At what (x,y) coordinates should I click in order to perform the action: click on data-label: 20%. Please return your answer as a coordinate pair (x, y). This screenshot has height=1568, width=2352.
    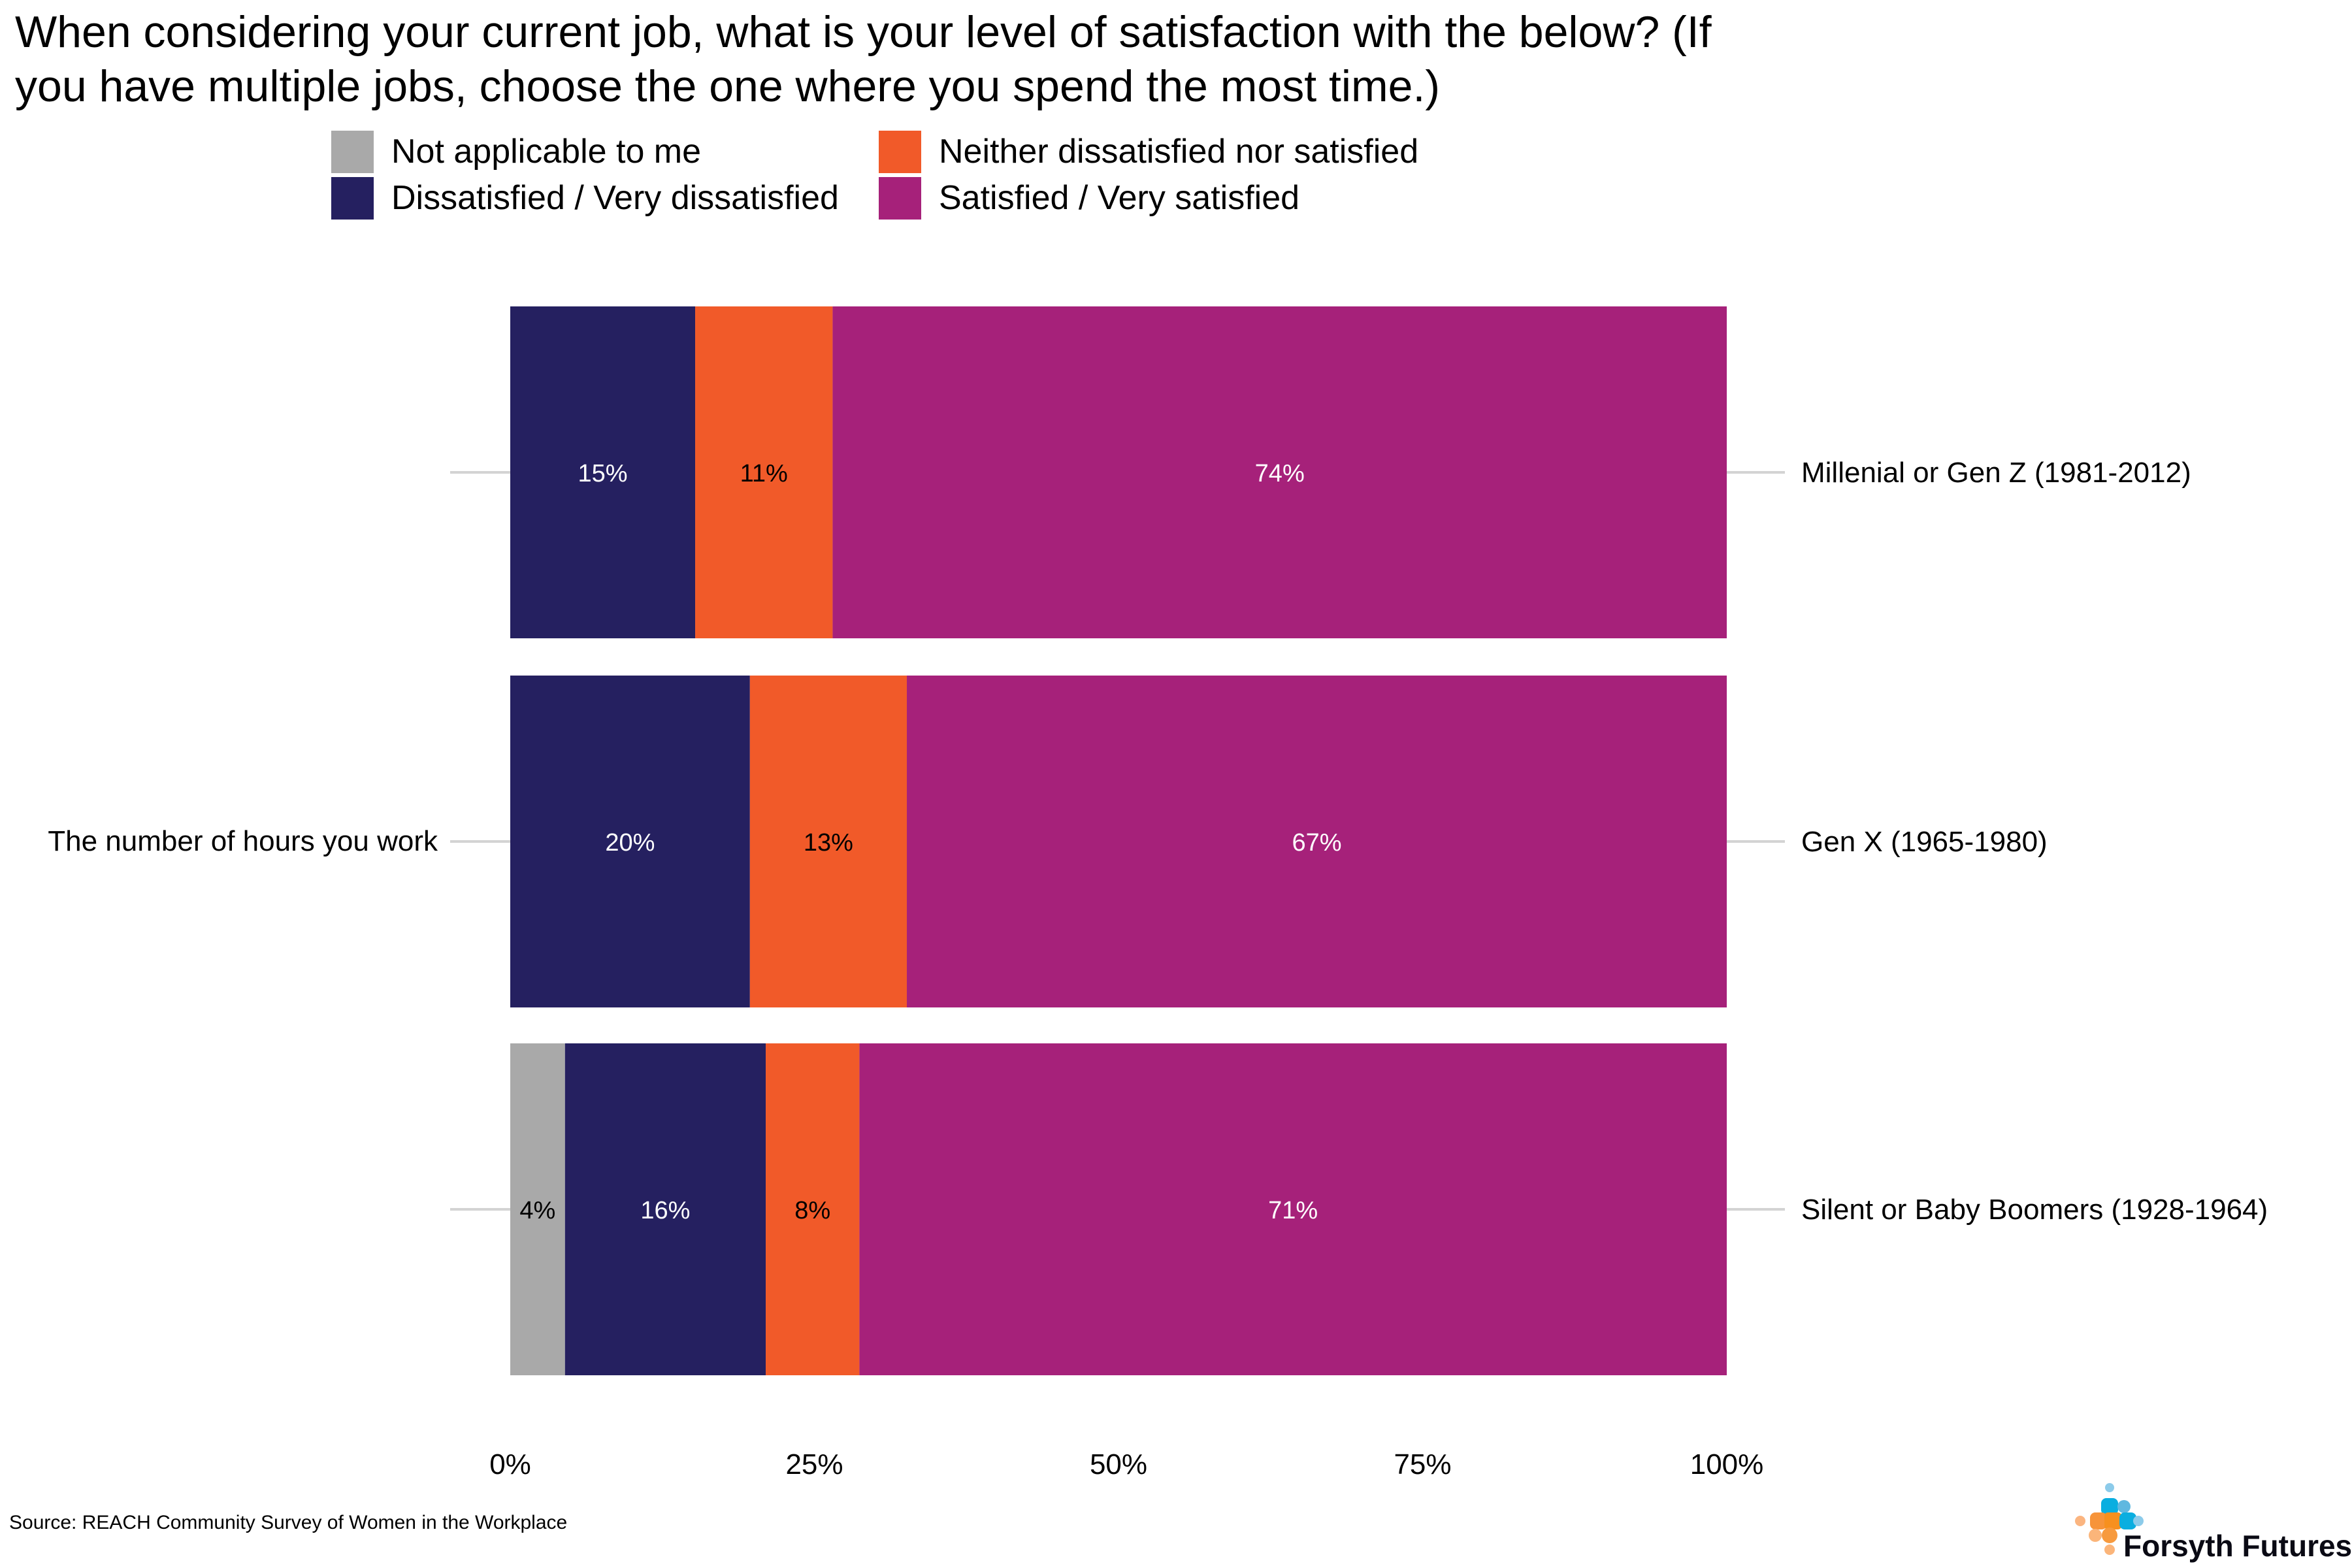
    Looking at the image, I should click on (630, 843).